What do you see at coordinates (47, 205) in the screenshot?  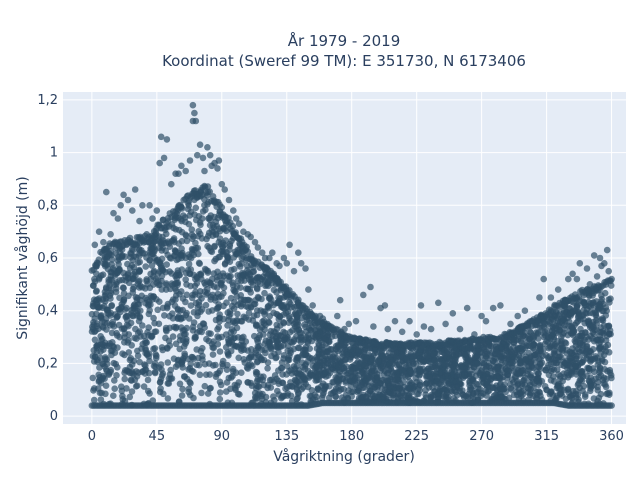 I see `y-tick-label: 0,8` at bounding box center [47, 205].